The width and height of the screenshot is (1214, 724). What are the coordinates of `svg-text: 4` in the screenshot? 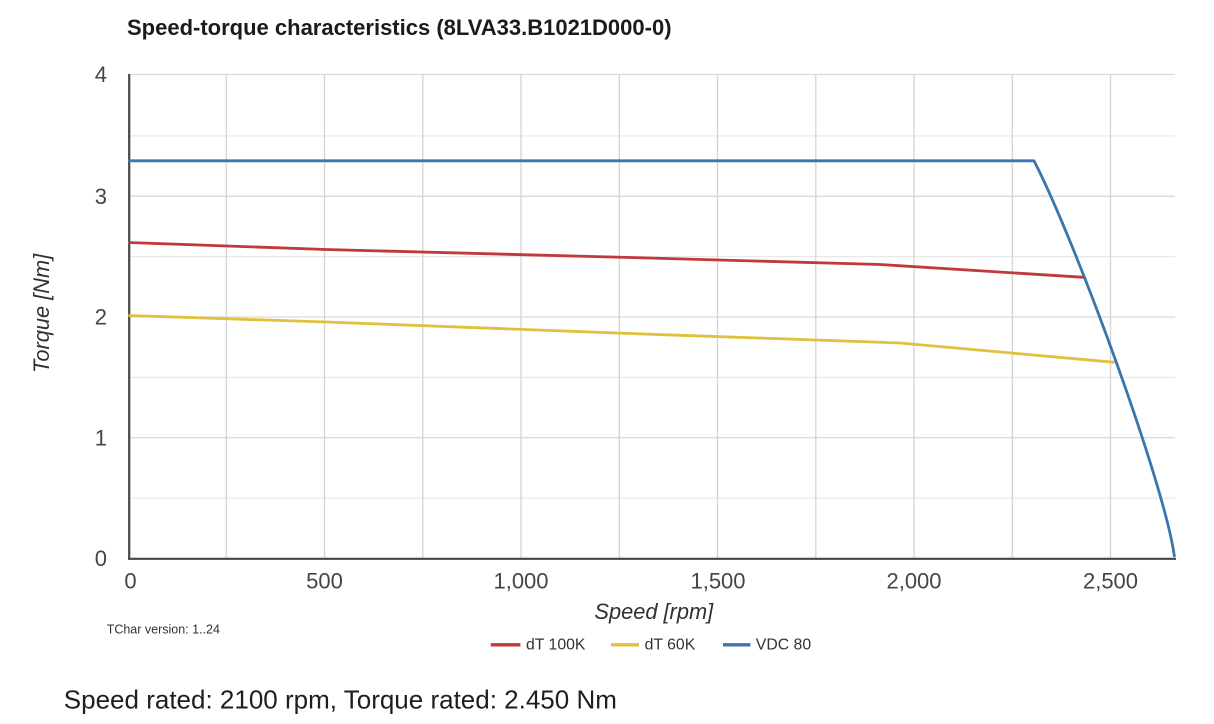 It's located at (101, 74).